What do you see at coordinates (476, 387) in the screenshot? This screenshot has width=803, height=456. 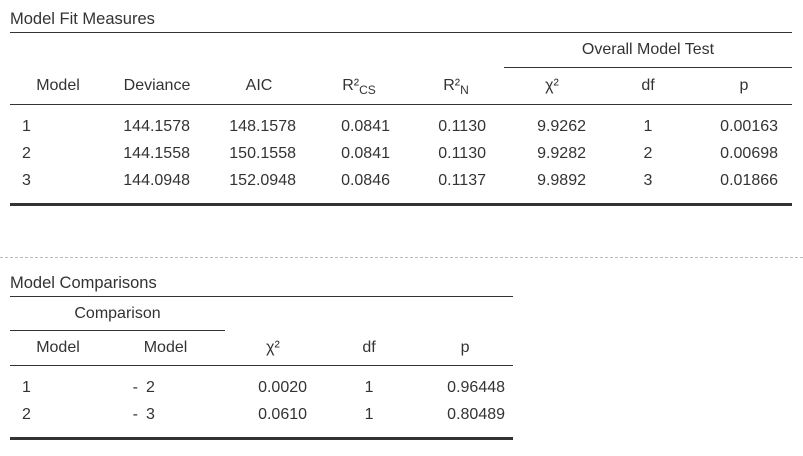 I see `cell-p: 0.96448` at bounding box center [476, 387].